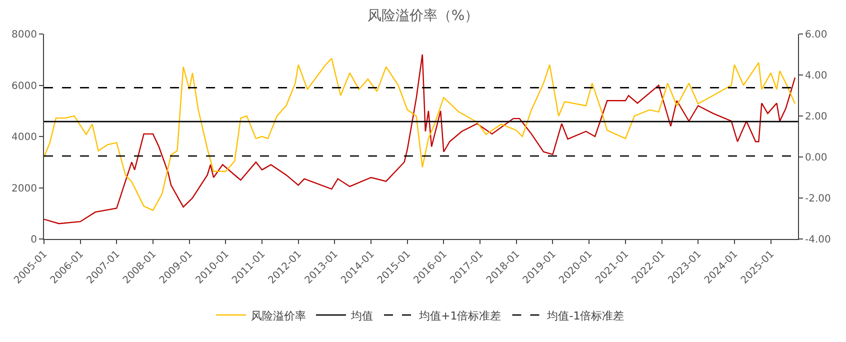 This screenshot has height=342, width=846. What do you see at coordinates (460, 315) in the screenshot?
I see `legend-label: 均值+1倍标准差` at bounding box center [460, 315].